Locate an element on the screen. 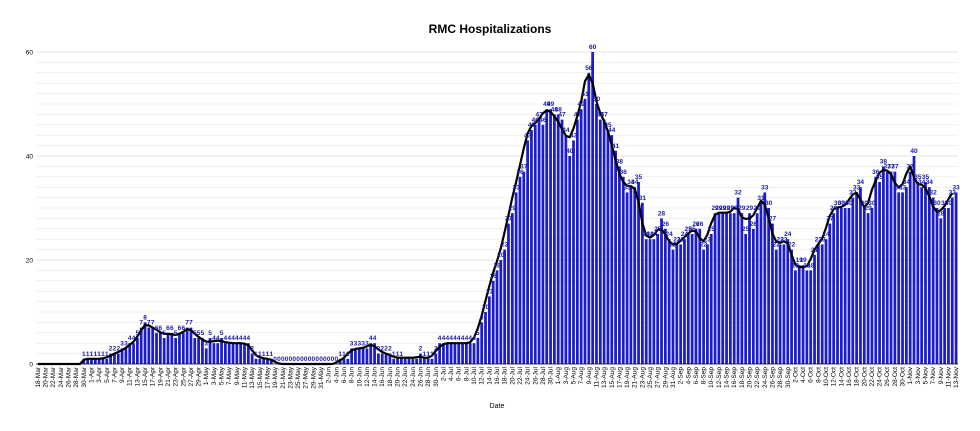 This screenshot has height=431, width=980. x-tick-label: 10-Oct is located at coordinates (826, 377).